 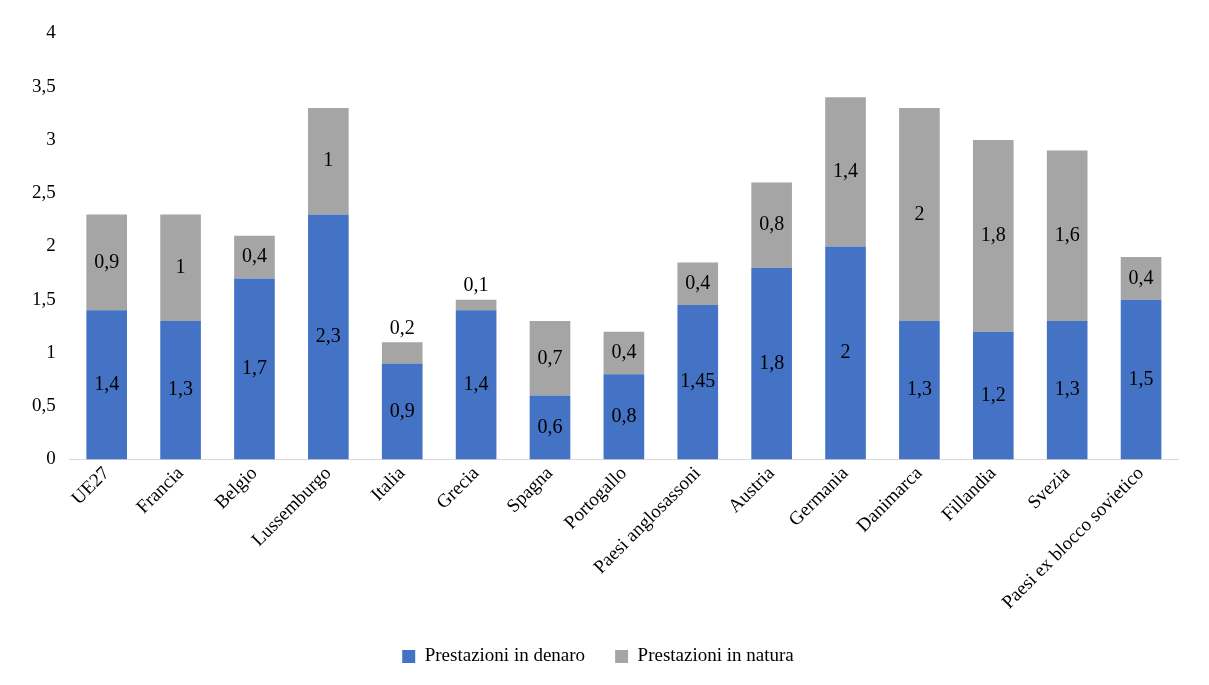 I want to click on data-label: 0,1, so click(x=476, y=283).